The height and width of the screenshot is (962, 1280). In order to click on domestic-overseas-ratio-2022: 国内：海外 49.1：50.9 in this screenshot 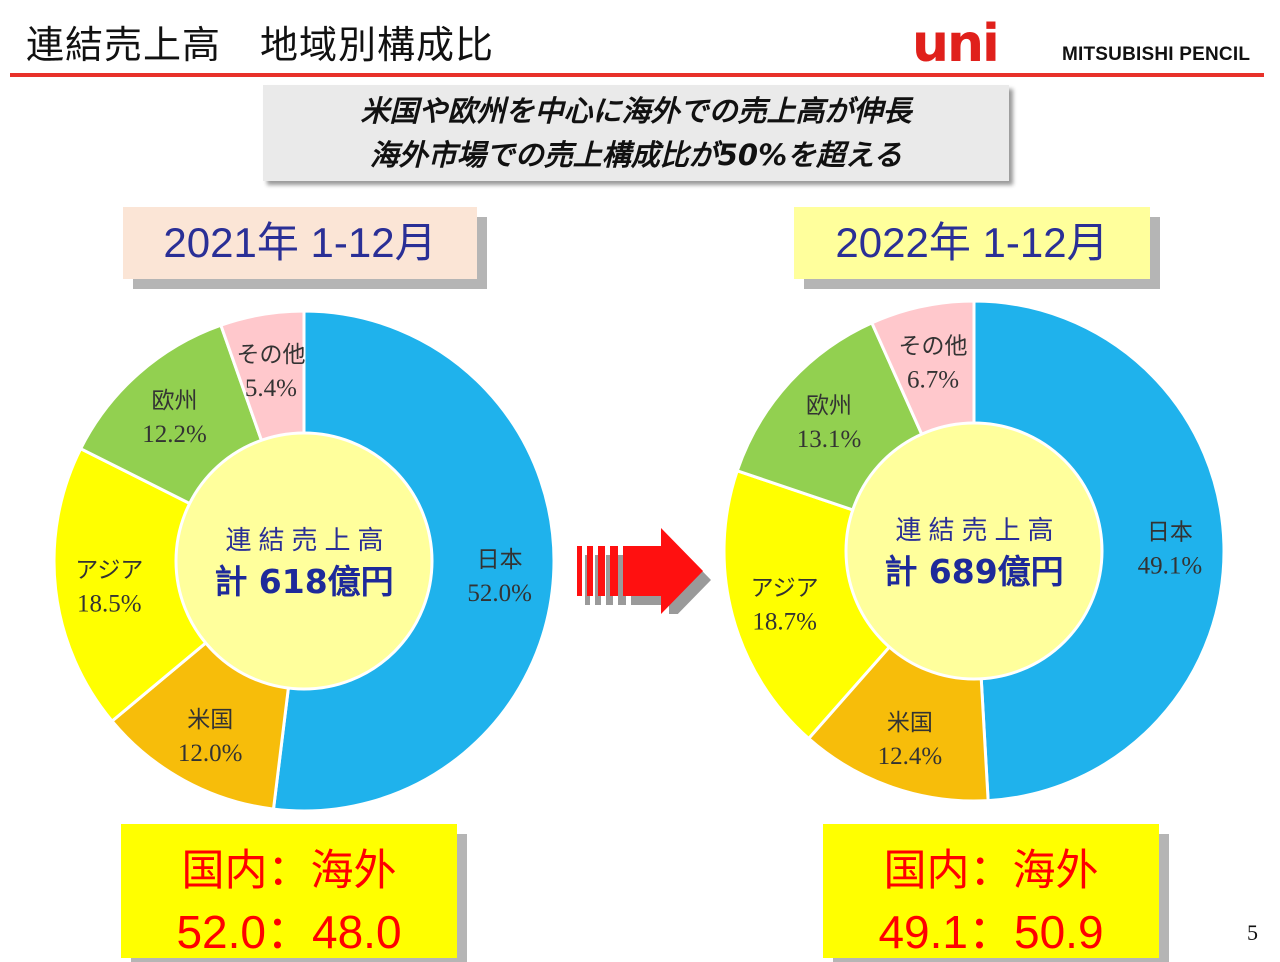, I will do `click(991, 891)`.